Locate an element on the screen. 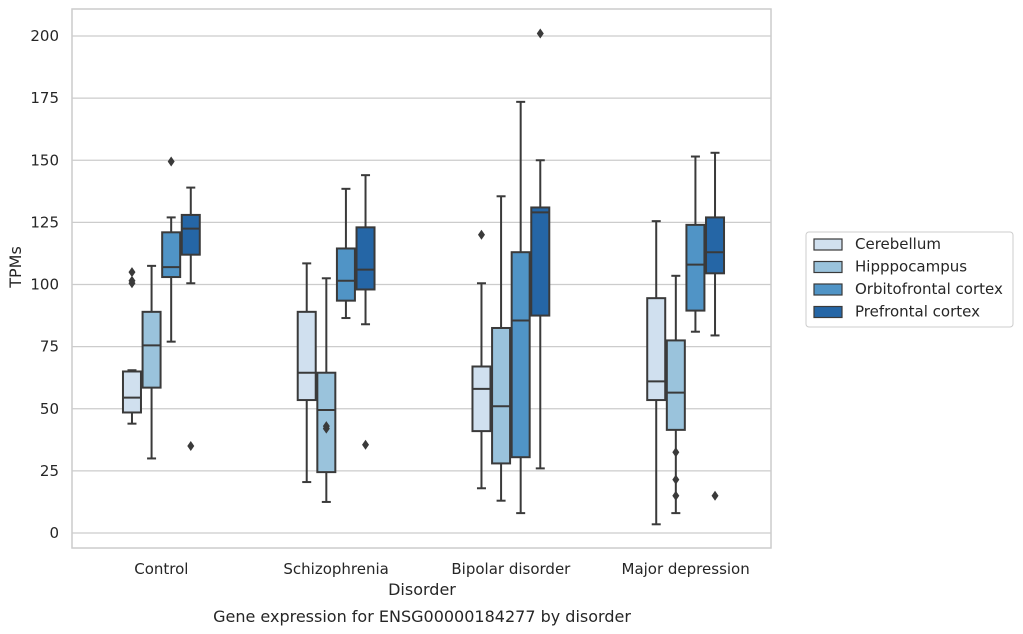 The image size is (1023, 634). y-tick-label: 150 is located at coordinates (44, 160).